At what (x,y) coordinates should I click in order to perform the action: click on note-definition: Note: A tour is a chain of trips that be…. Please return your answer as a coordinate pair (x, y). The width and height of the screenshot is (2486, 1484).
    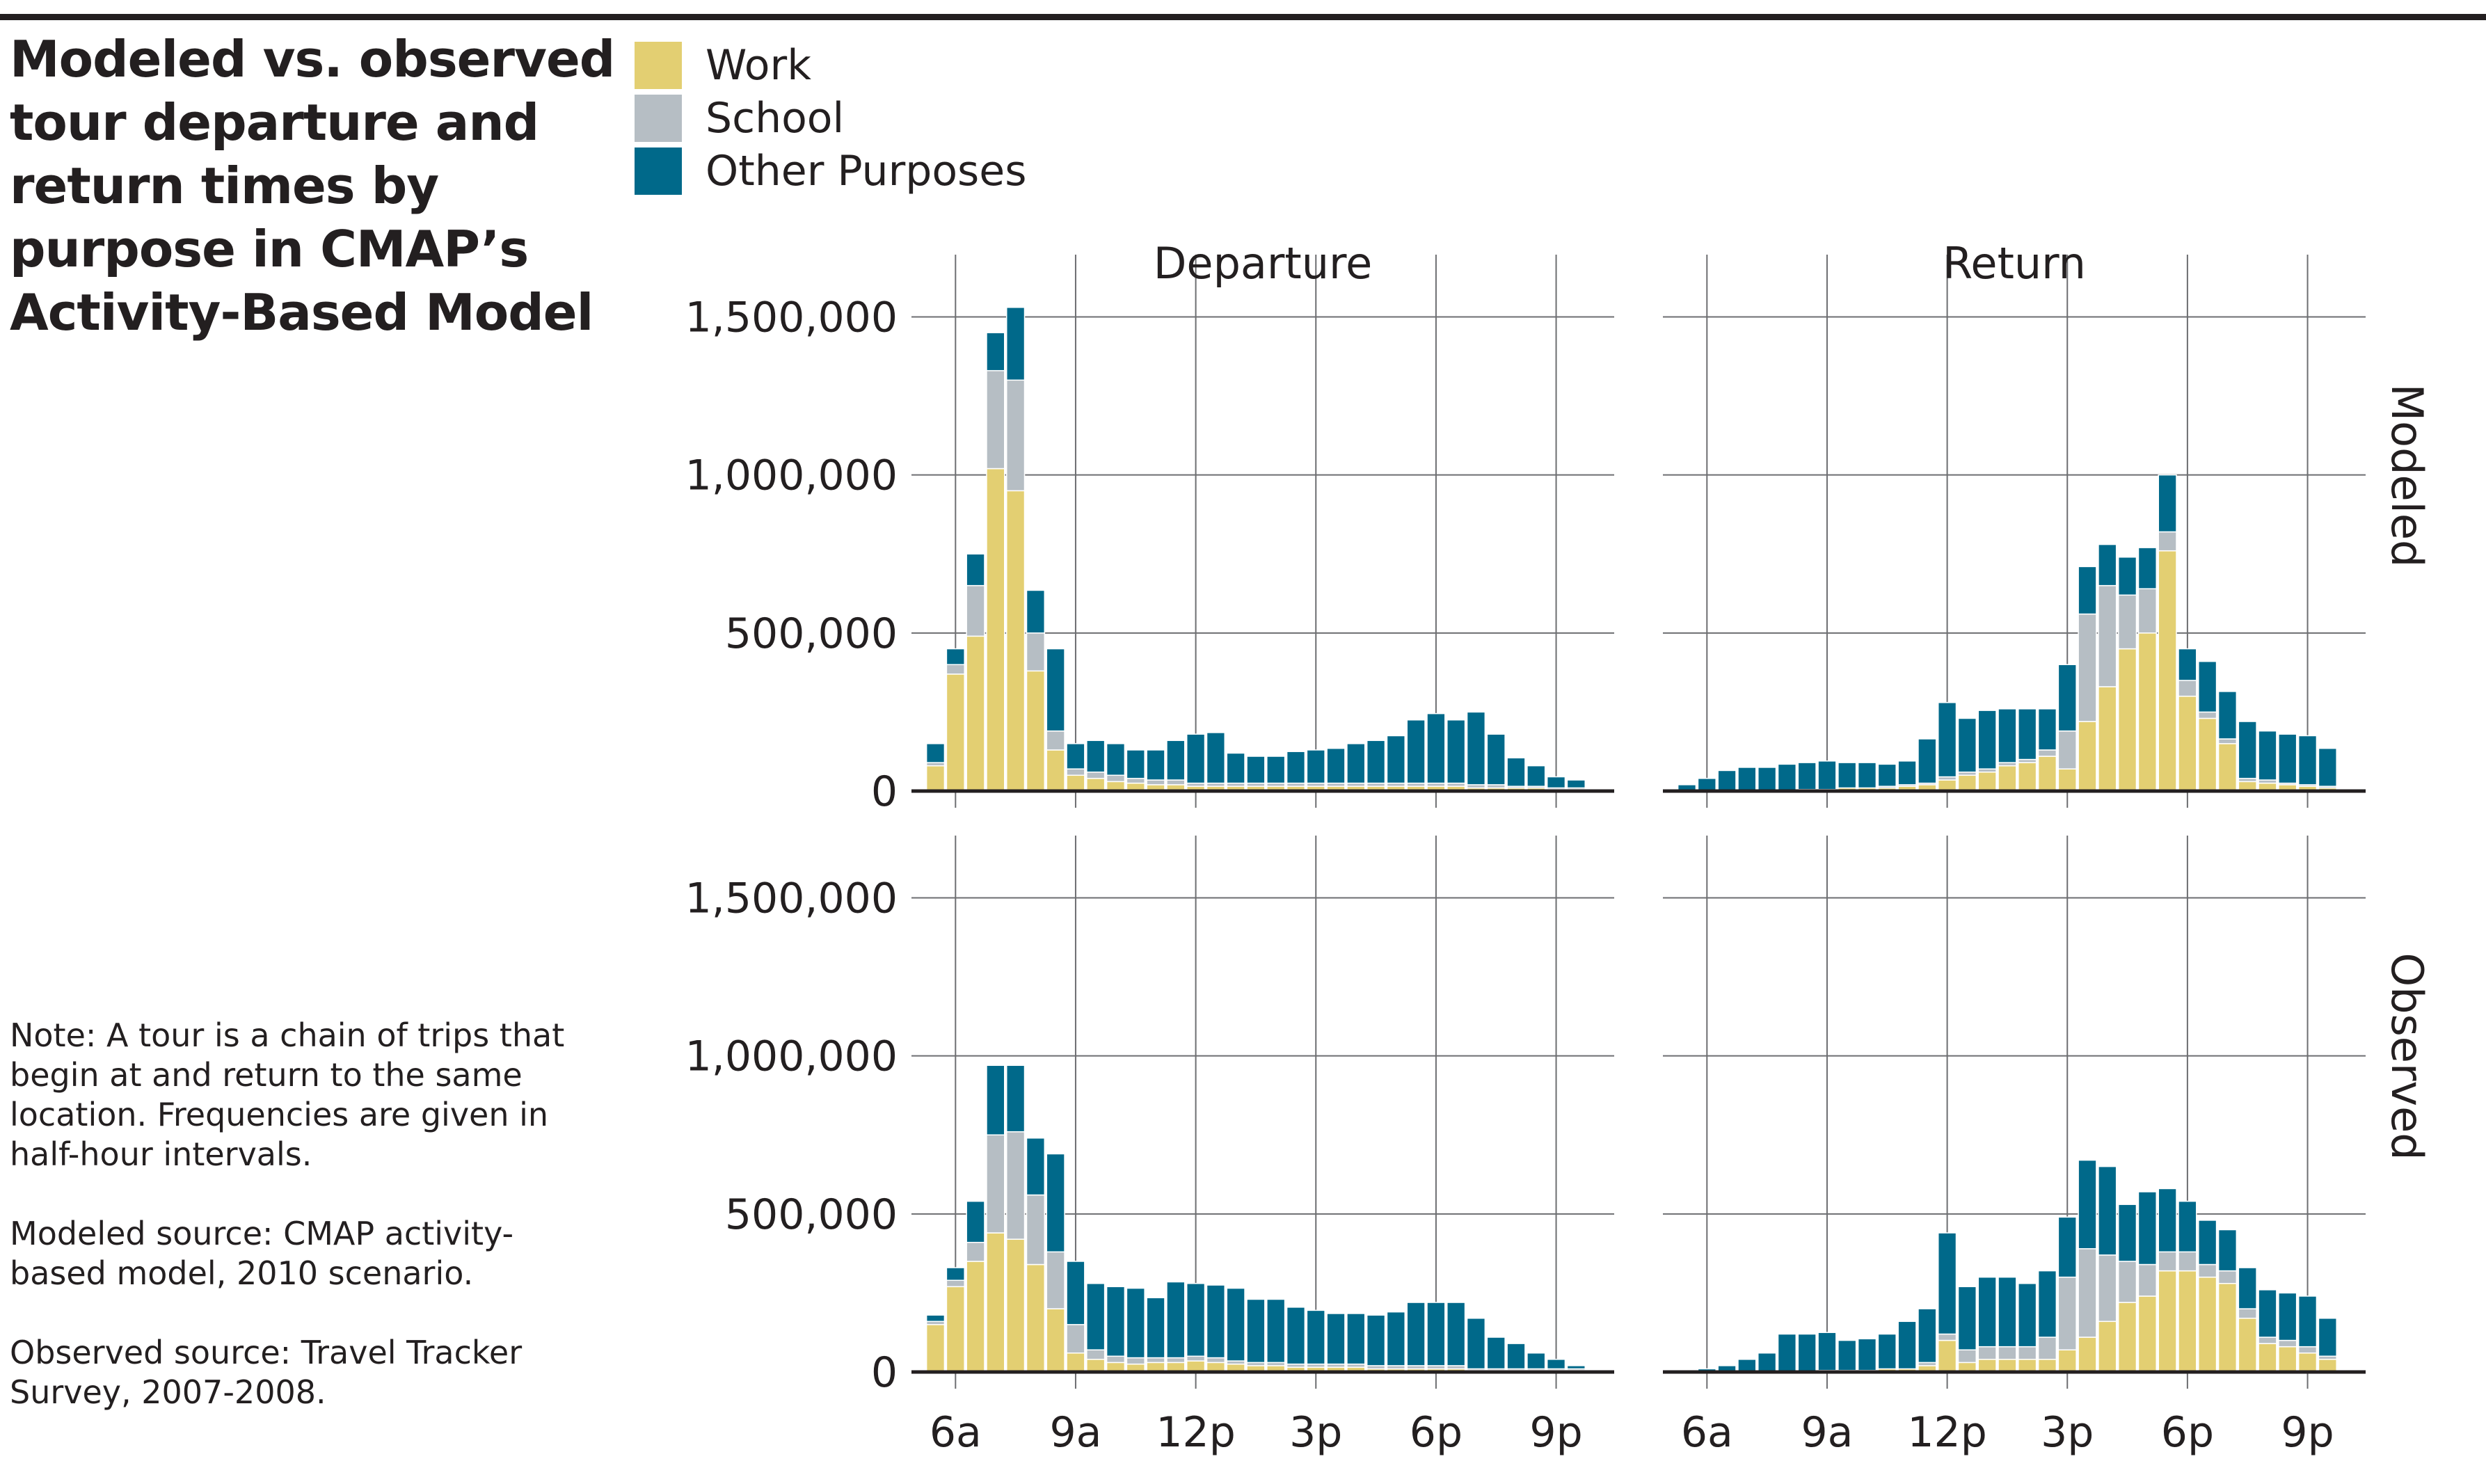
    Looking at the image, I should click on (287, 1095).